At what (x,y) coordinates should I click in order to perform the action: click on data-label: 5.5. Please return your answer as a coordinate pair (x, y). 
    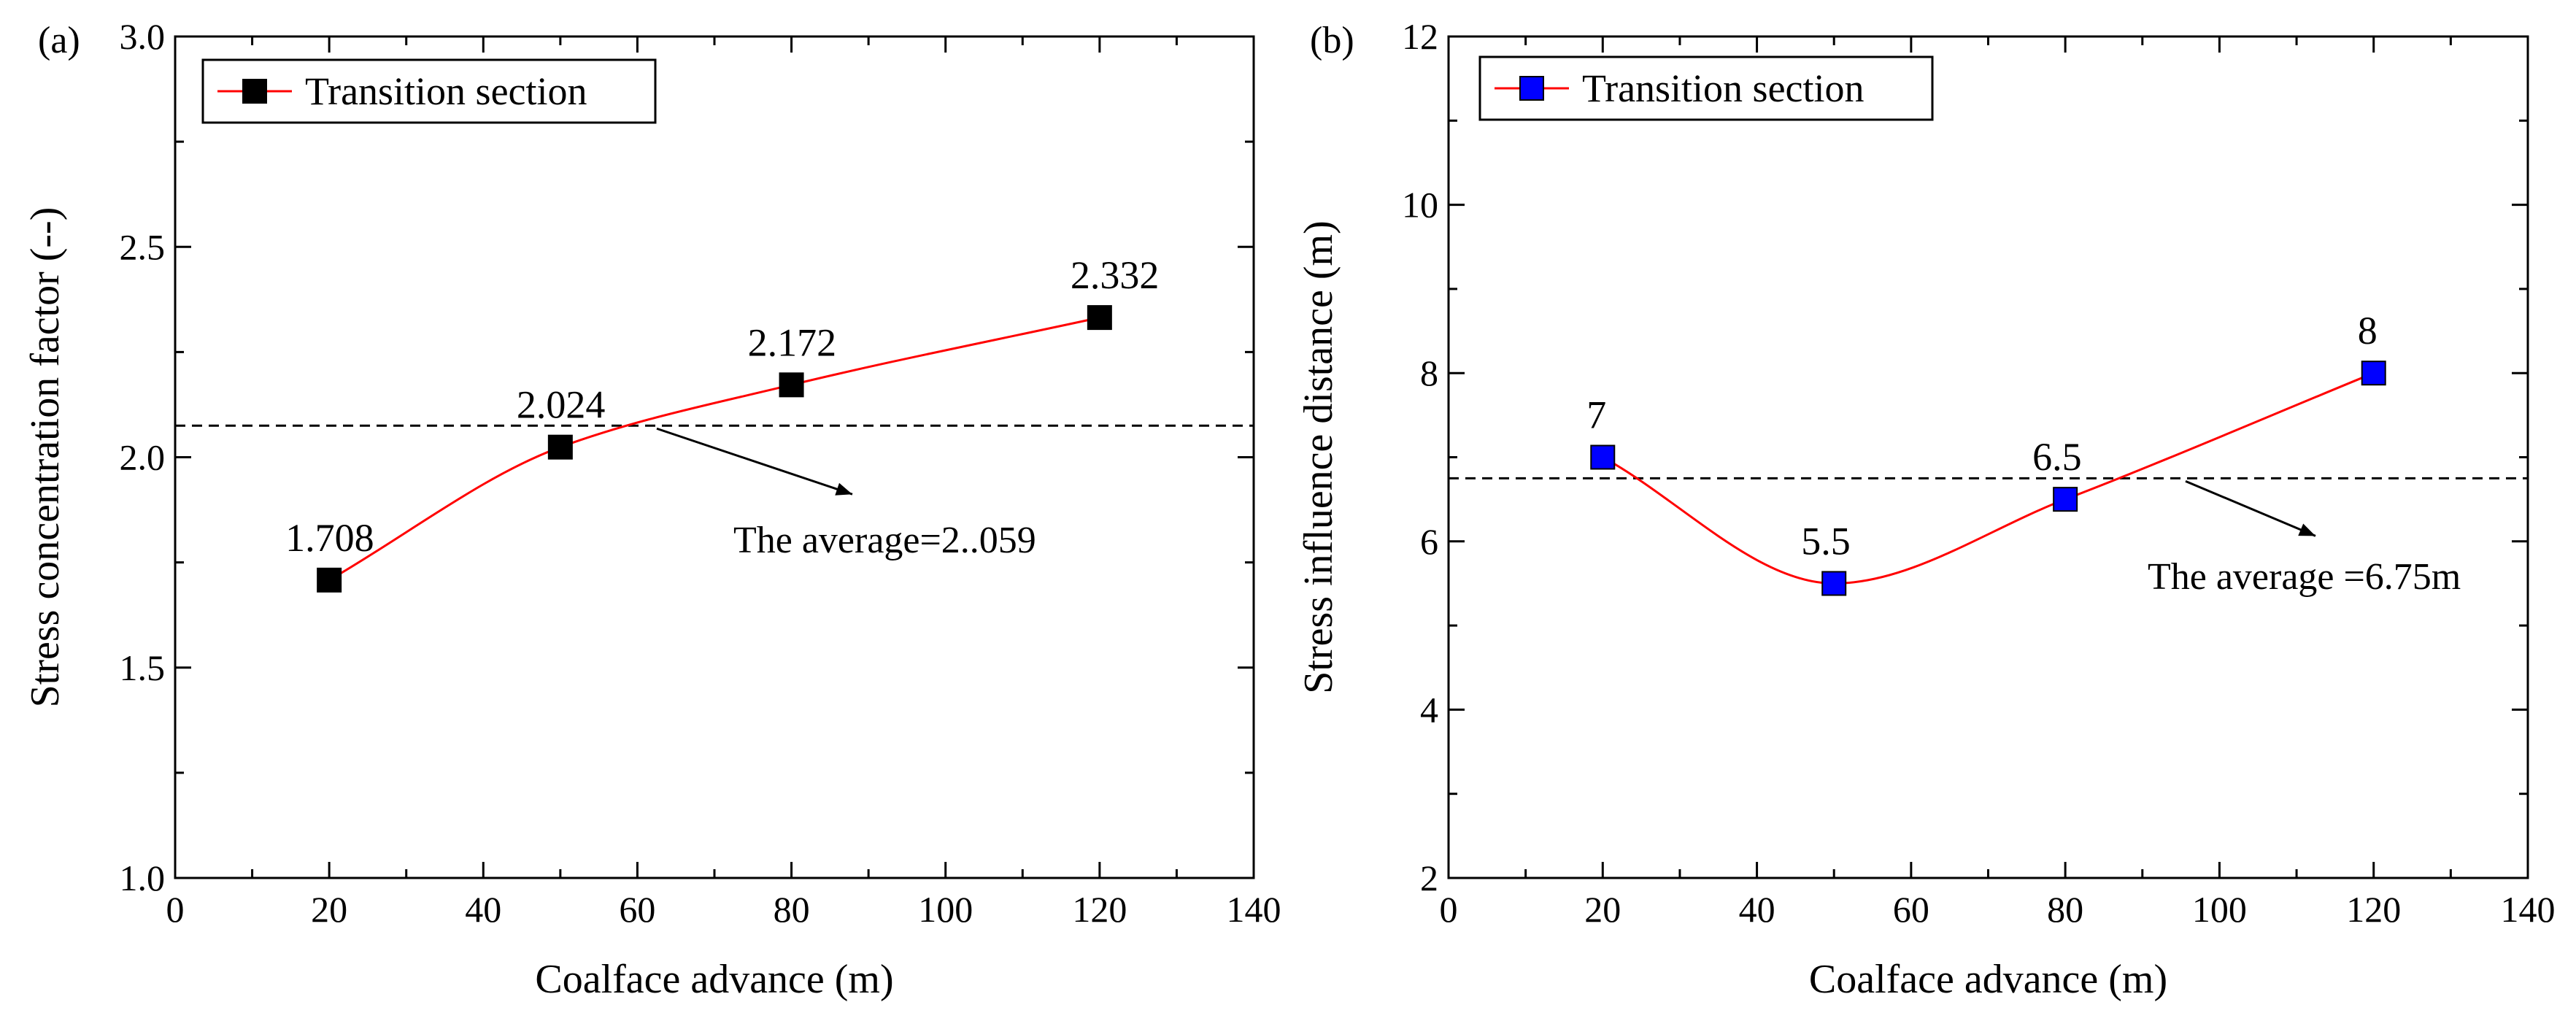
    Looking at the image, I should click on (1826, 541).